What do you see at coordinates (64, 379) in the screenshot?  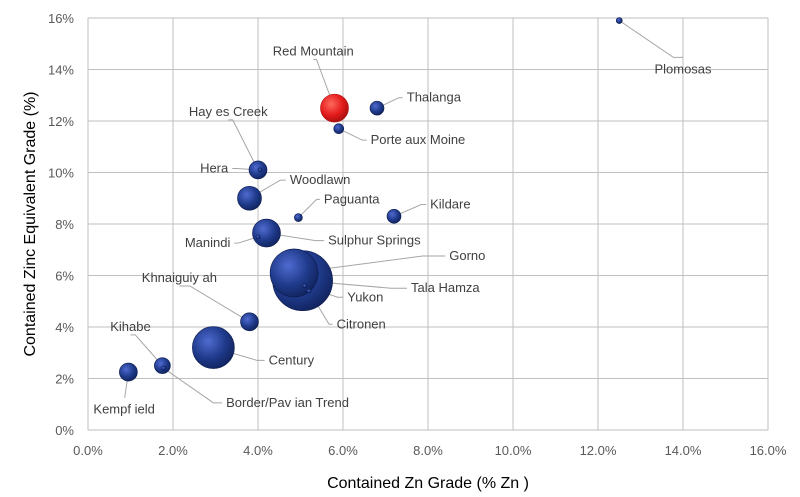 I see `y-tick-label: 2%` at bounding box center [64, 379].